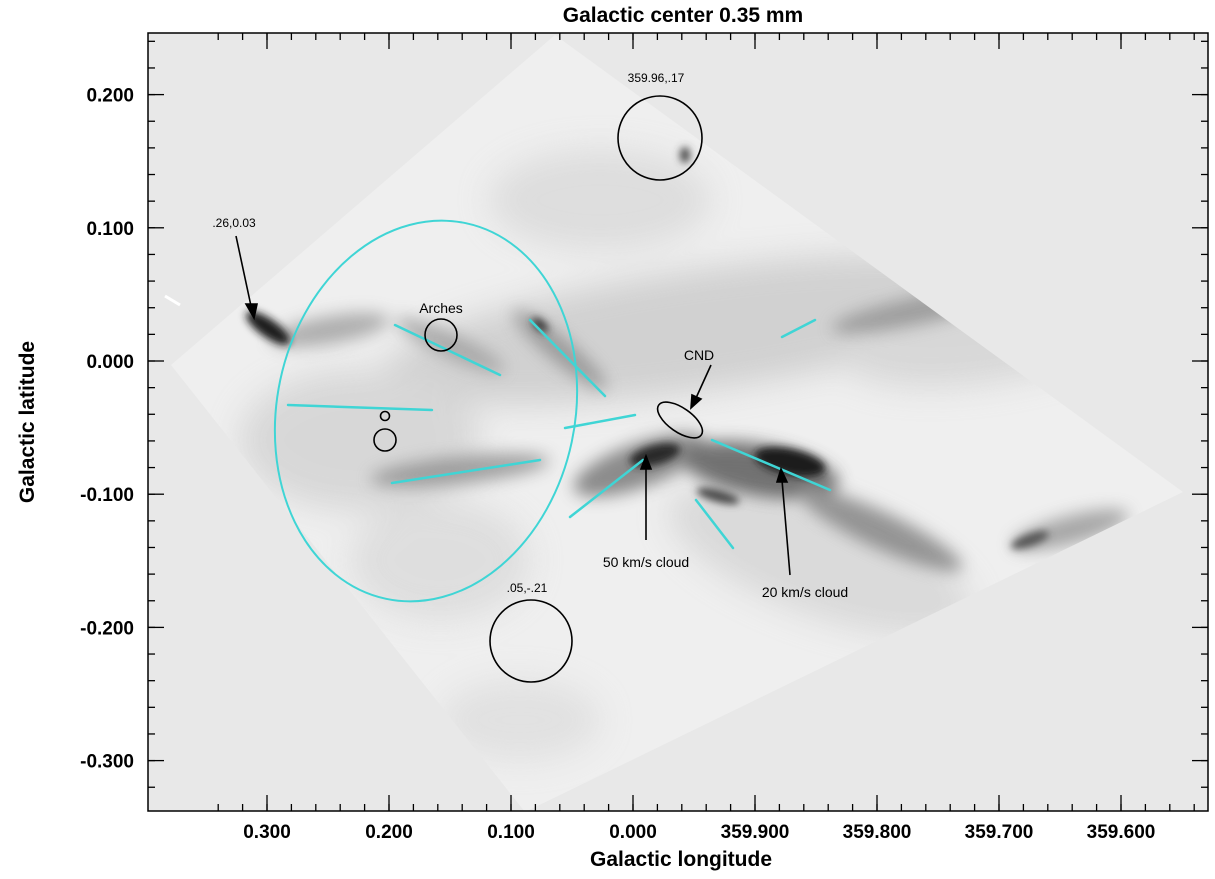  What do you see at coordinates (441, 308) in the screenshot?
I see `label-arches: Arches` at bounding box center [441, 308].